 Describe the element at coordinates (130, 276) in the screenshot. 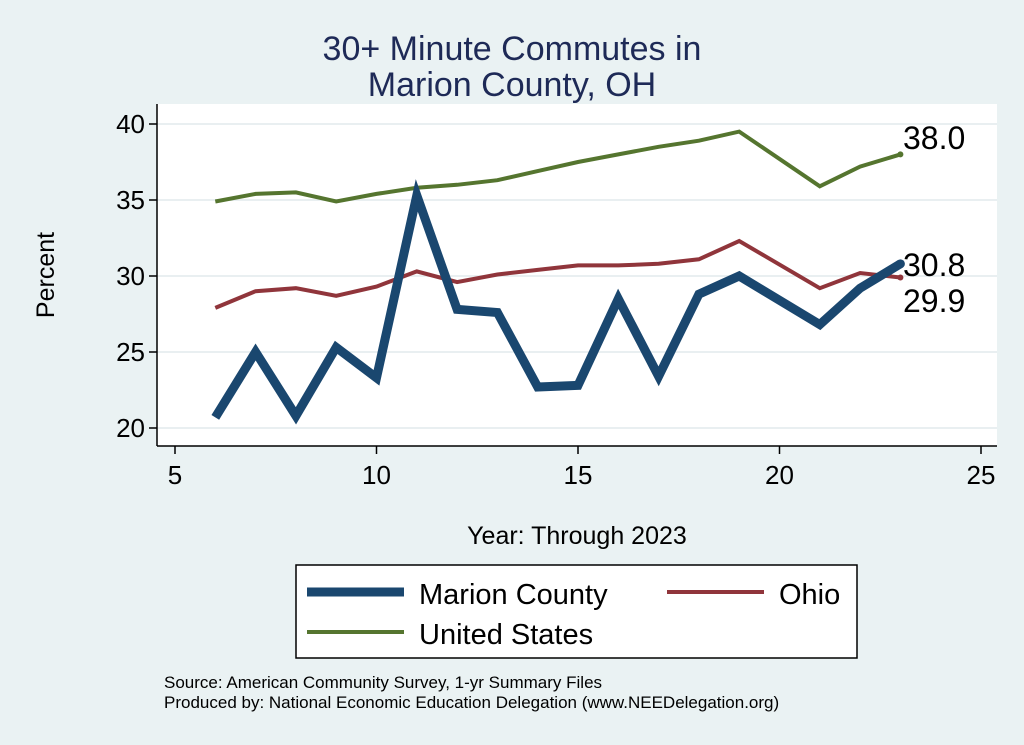

I see `y-tick-label-30: 30` at that location.